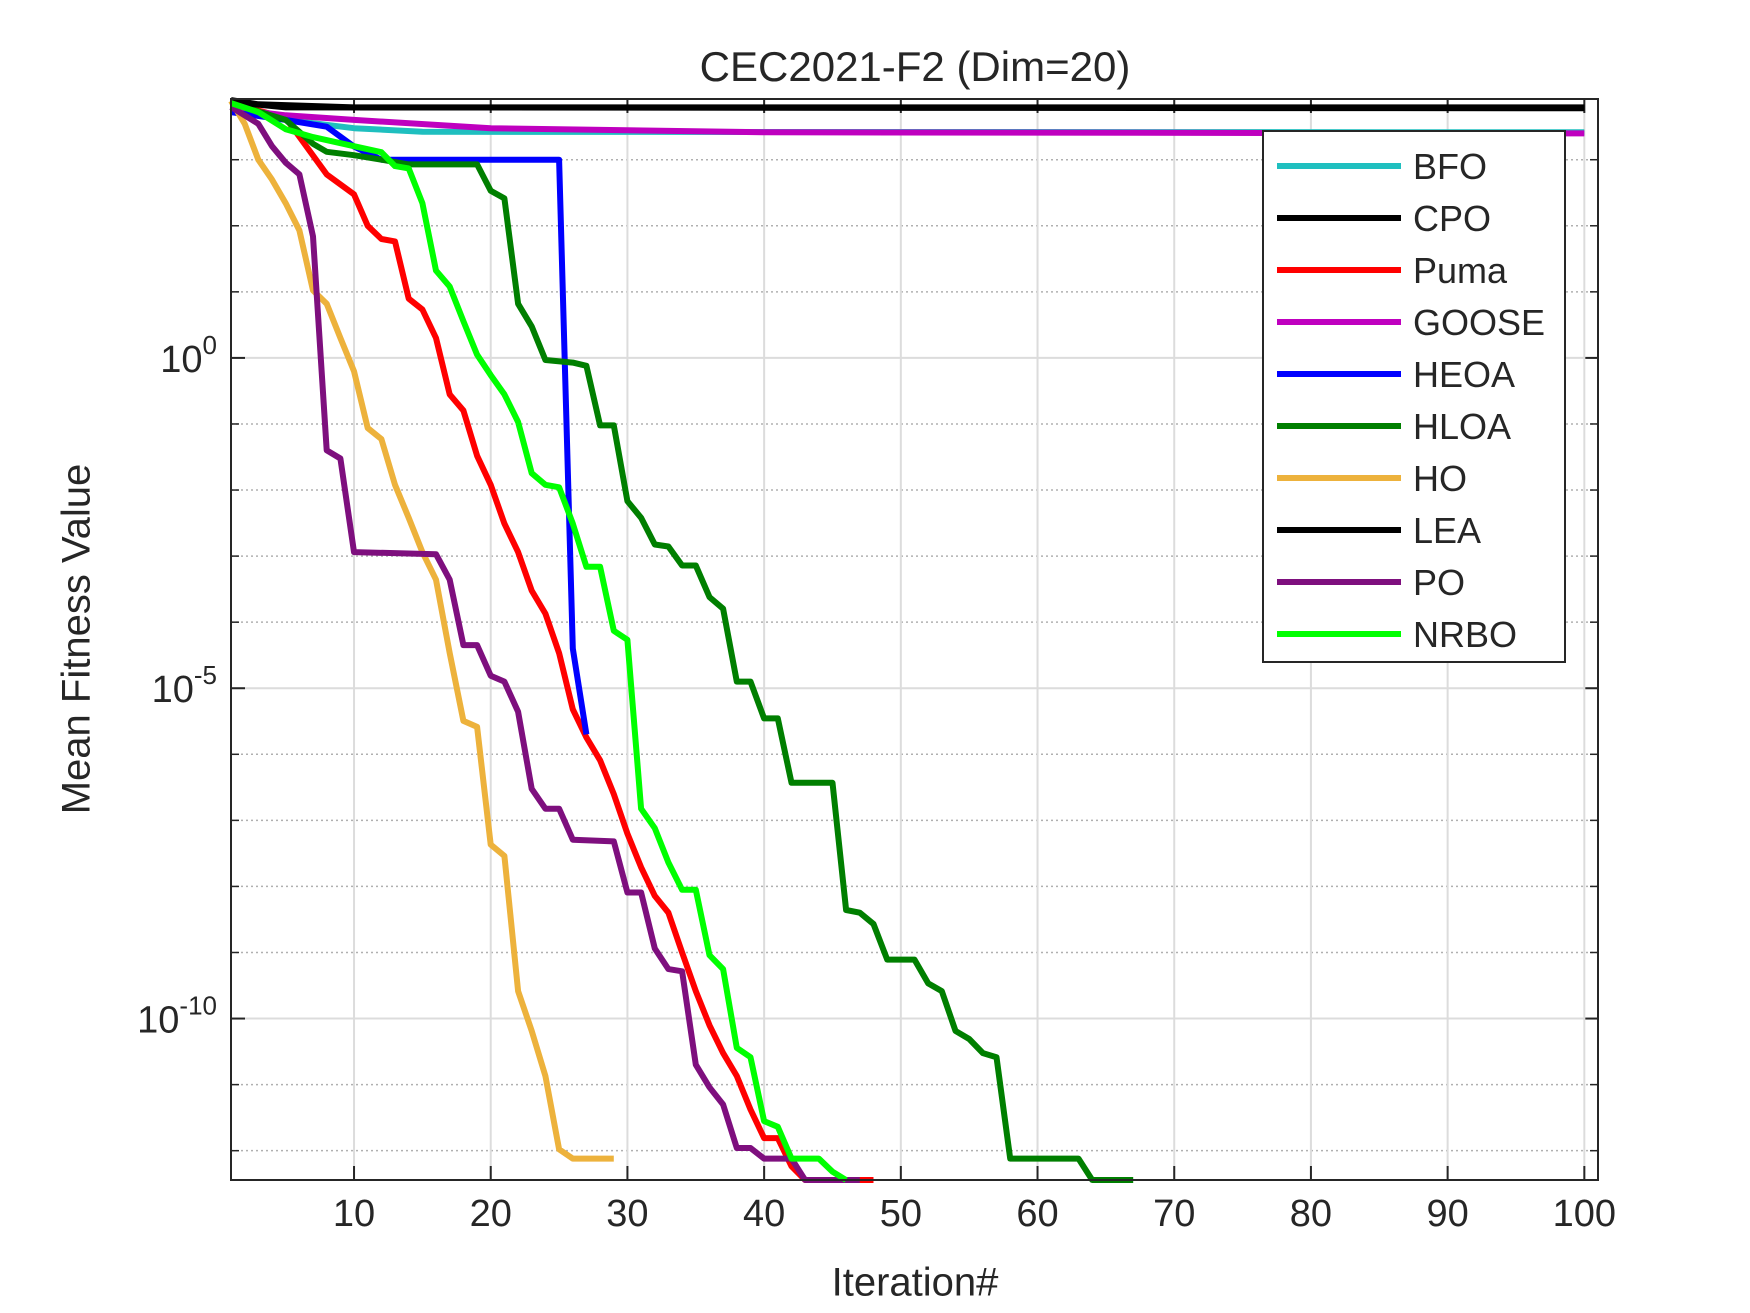 This screenshot has width=1750, height=1313. I want to click on y-tick-label: 10⁰, so click(188, 355).